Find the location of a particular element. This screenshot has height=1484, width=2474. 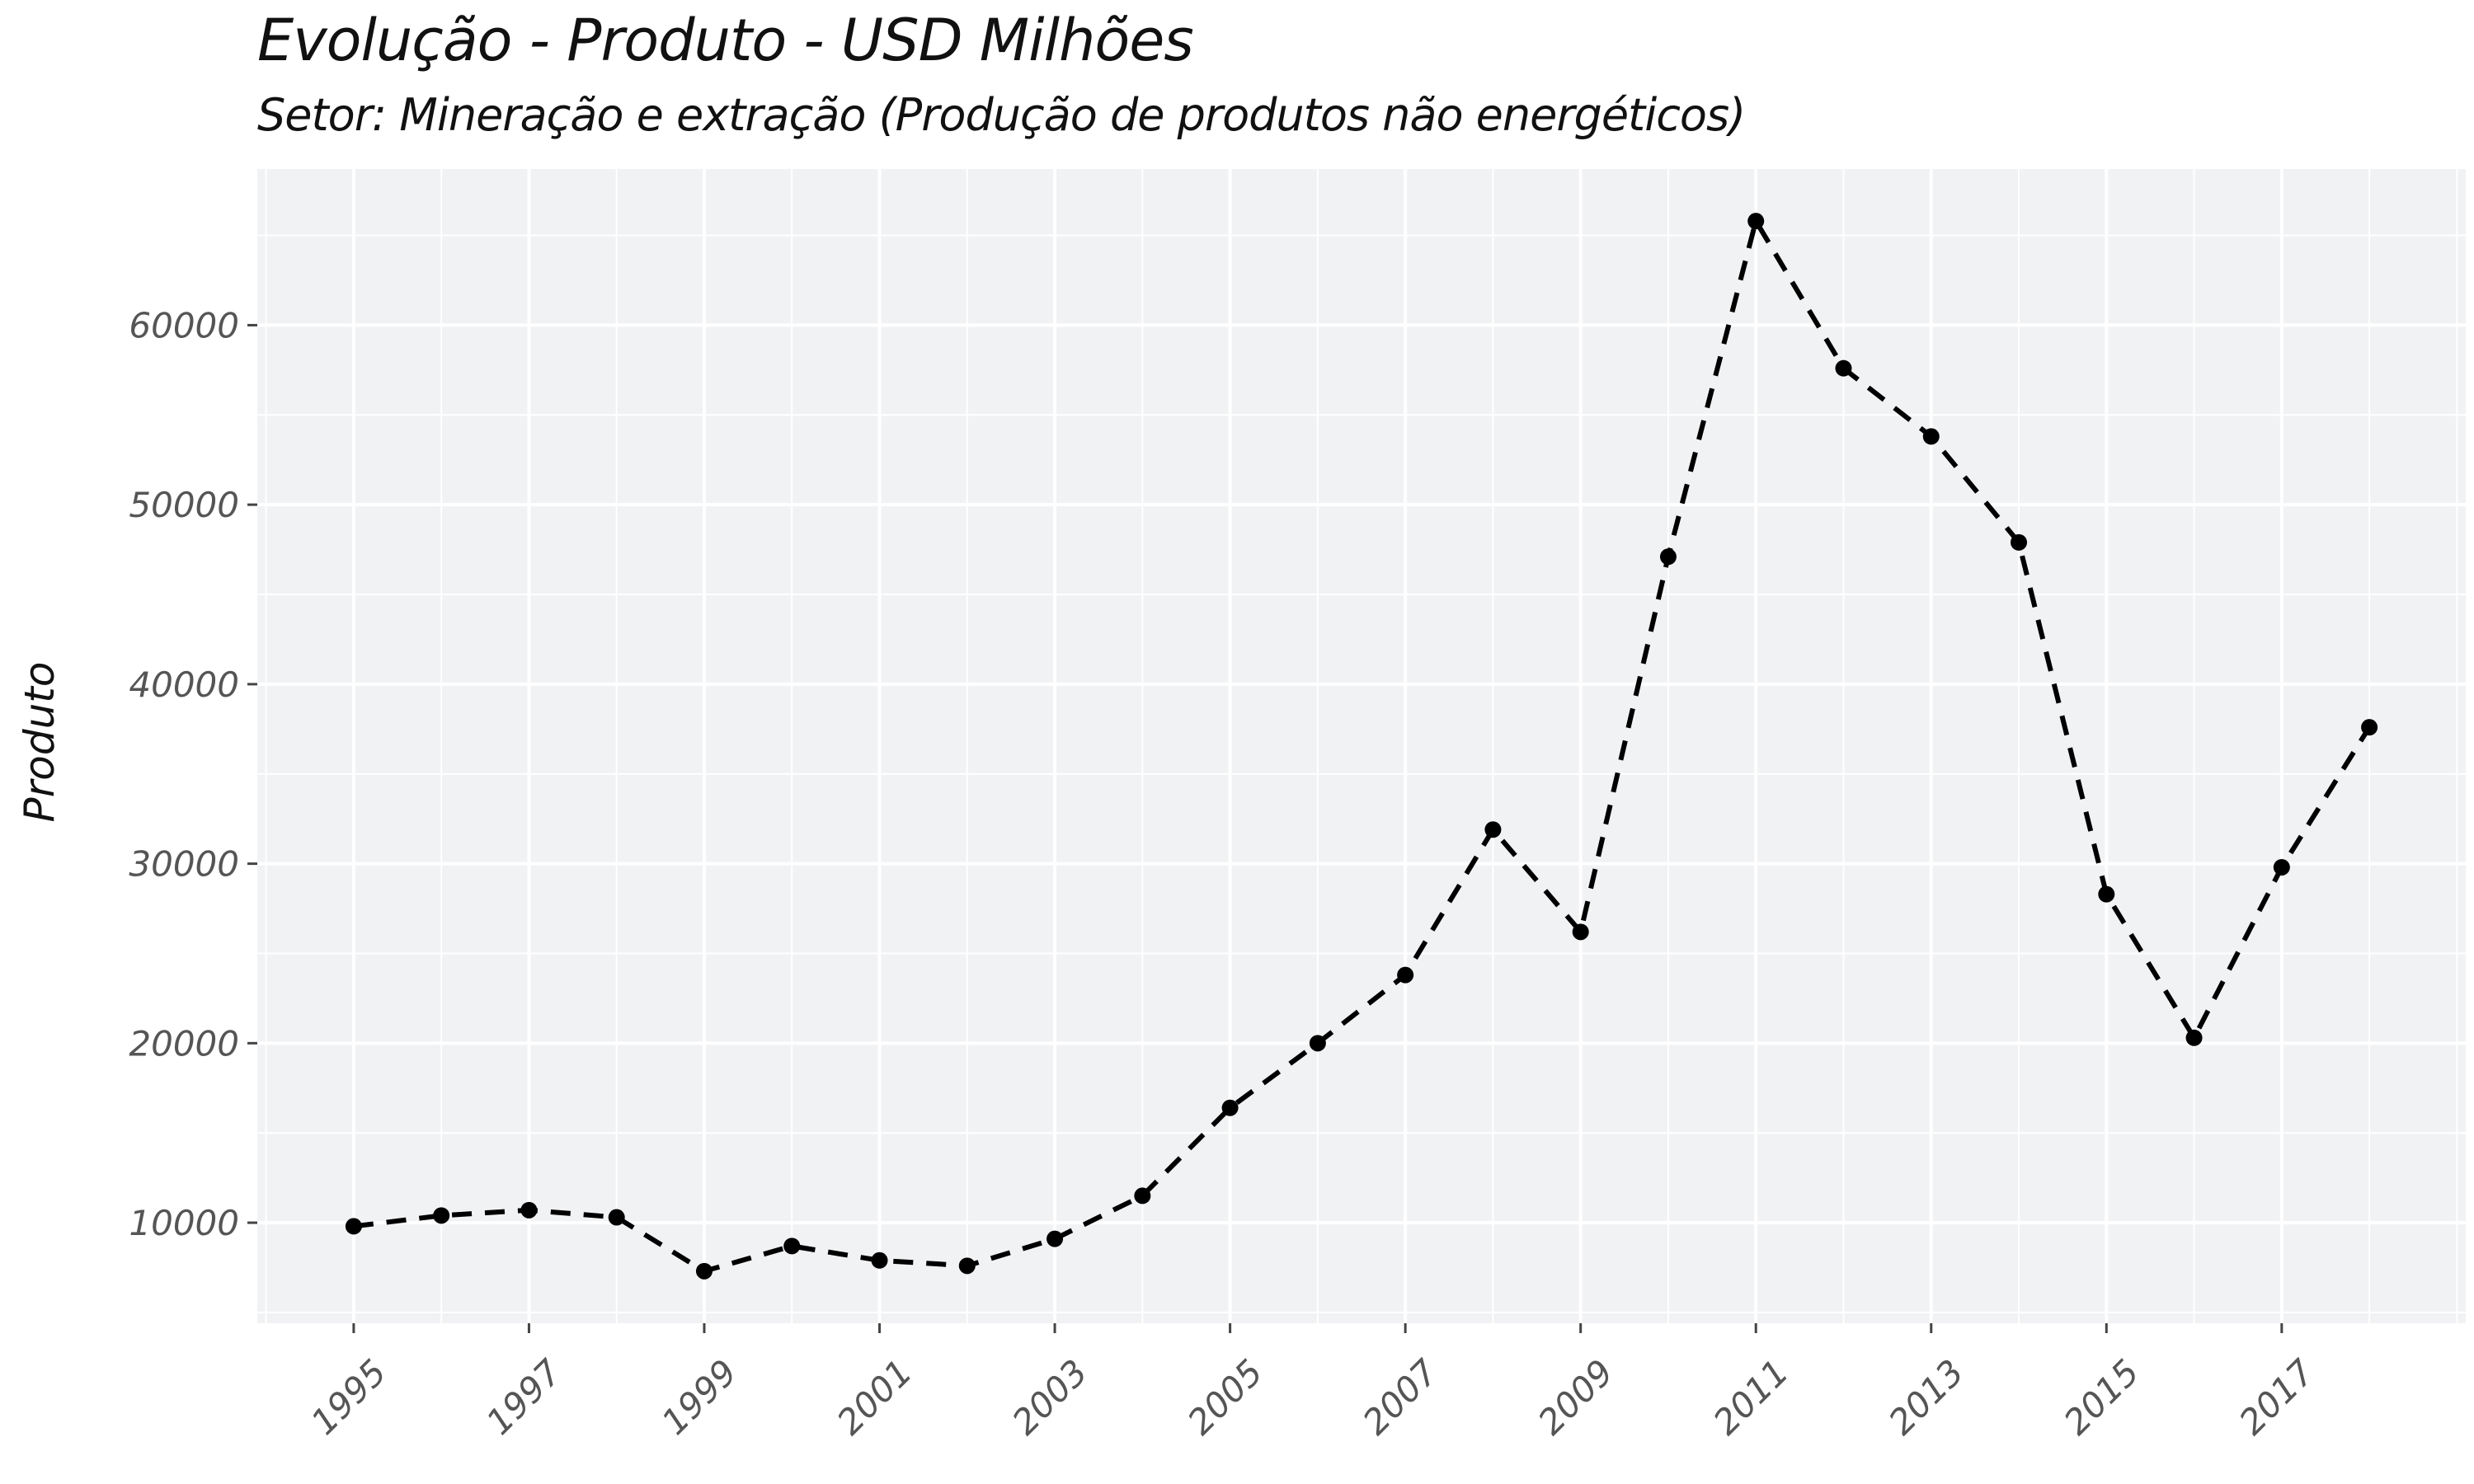

x-tick-label: 2009 is located at coordinates (1576, 1396).